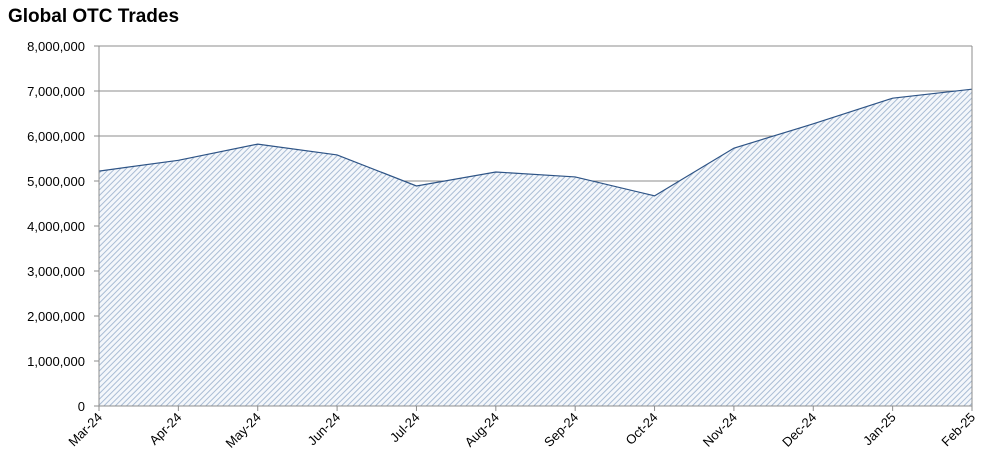 The image size is (982, 473). I want to click on x-tick-label: Mar-24, so click(85, 430).